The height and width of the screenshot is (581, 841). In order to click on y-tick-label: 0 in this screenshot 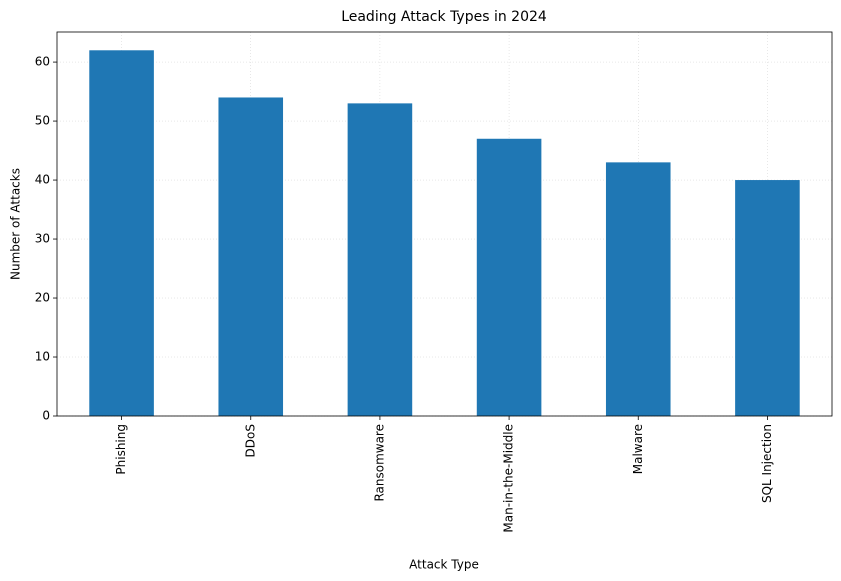, I will do `click(46, 416)`.